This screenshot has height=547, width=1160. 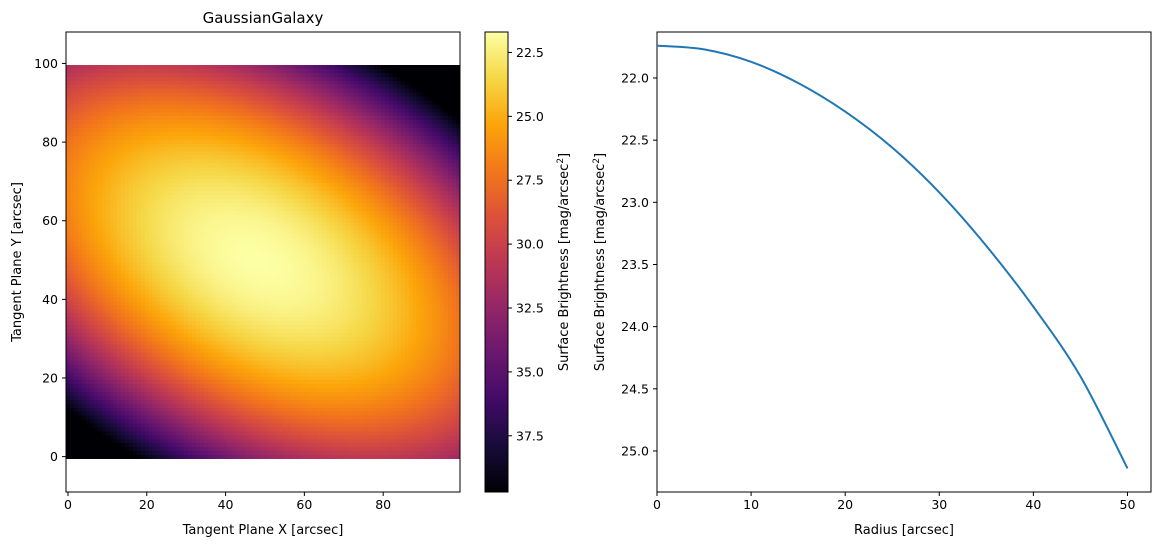 What do you see at coordinates (50, 142) in the screenshot?
I see `heatmap-y-tick-label: 80` at bounding box center [50, 142].